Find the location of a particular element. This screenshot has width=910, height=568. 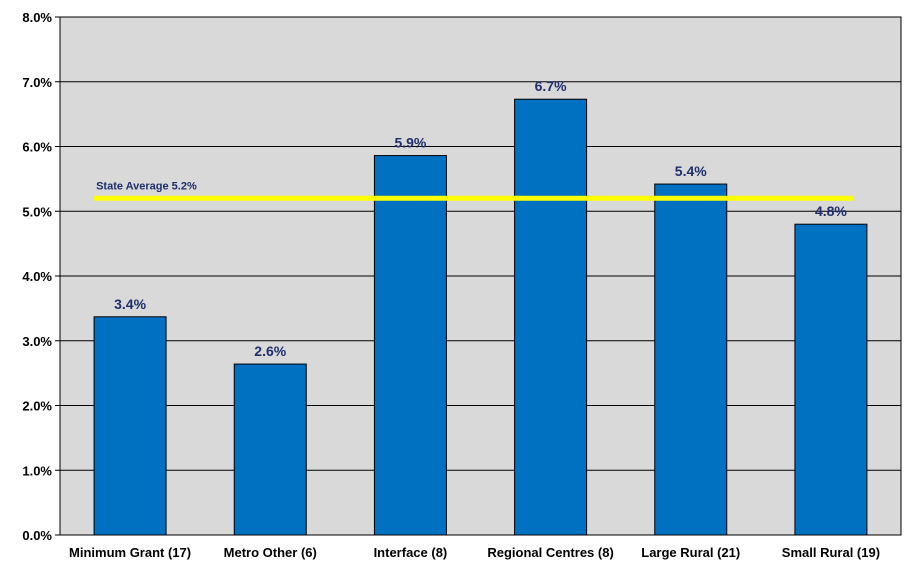

x-tick-label: Interface (8) is located at coordinates (411, 552).